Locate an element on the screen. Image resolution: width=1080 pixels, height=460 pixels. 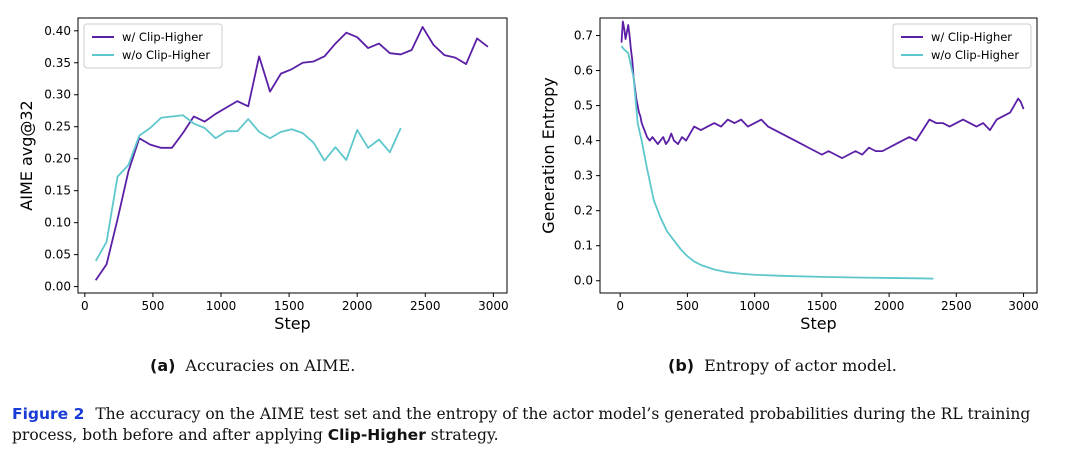
legend-box-a is located at coordinates (153, 46).